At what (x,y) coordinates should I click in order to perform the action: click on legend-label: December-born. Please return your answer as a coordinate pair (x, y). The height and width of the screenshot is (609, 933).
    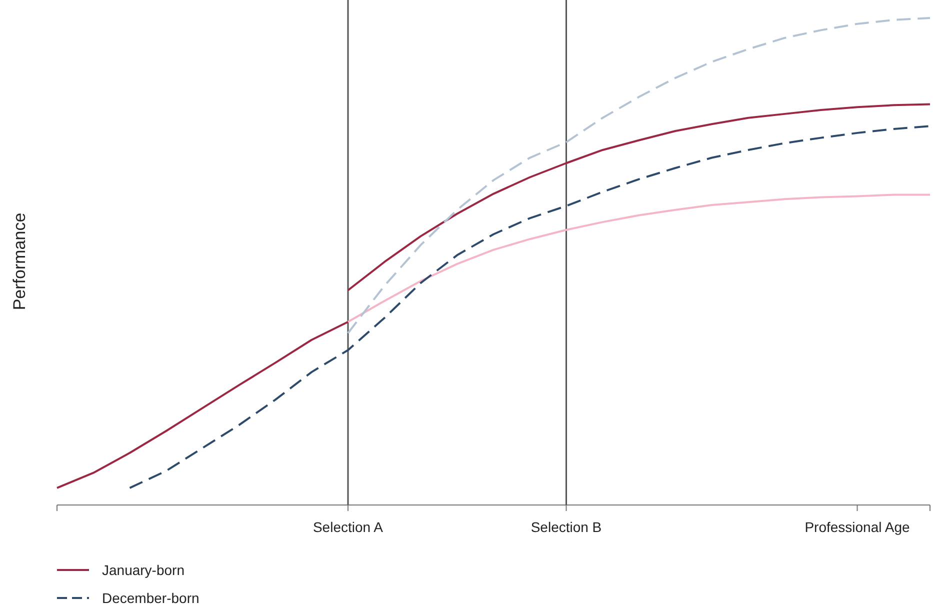
    Looking at the image, I should click on (151, 598).